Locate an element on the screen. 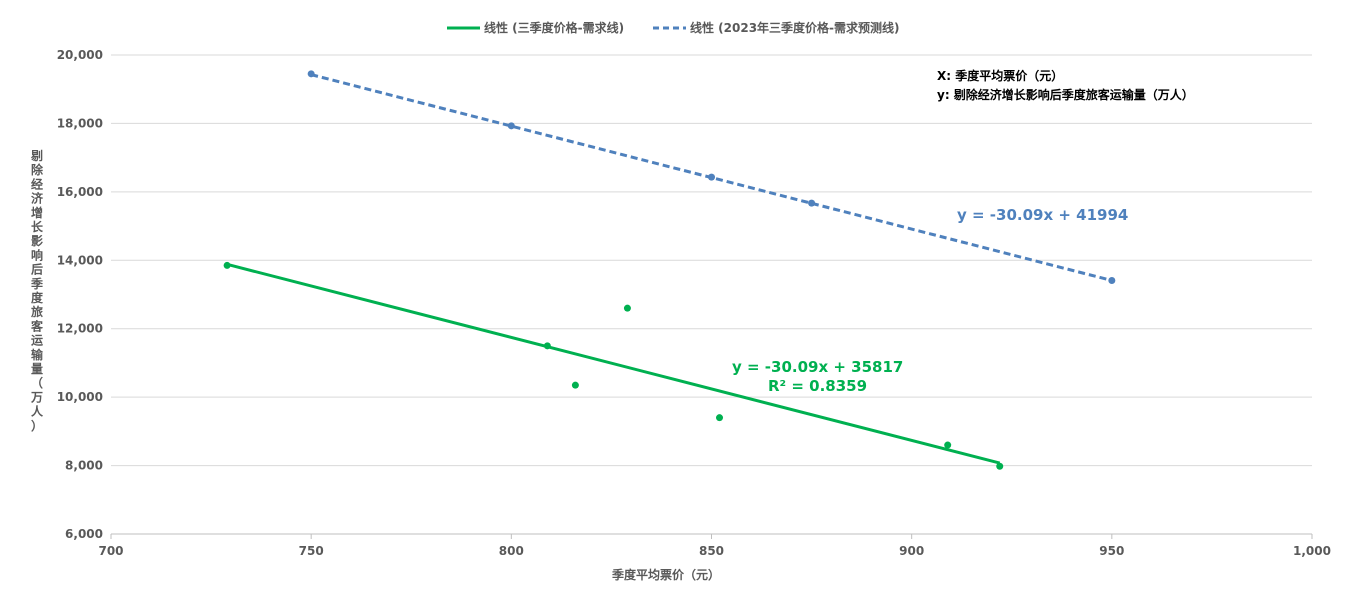 The height and width of the screenshot is (603, 1362). green-r2: R² = 0.8359 is located at coordinates (817, 386).